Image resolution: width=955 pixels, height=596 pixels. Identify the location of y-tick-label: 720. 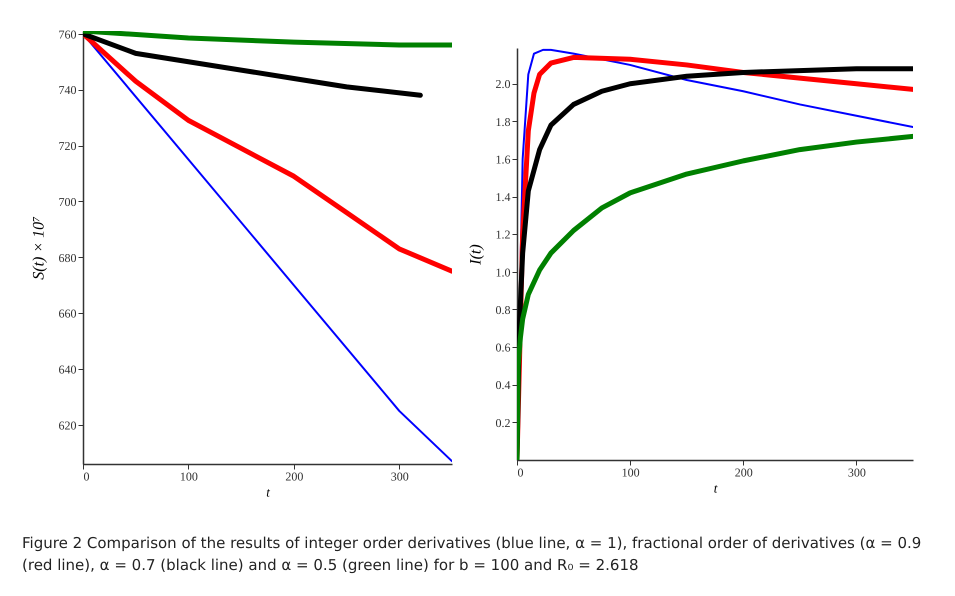
(67, 146).